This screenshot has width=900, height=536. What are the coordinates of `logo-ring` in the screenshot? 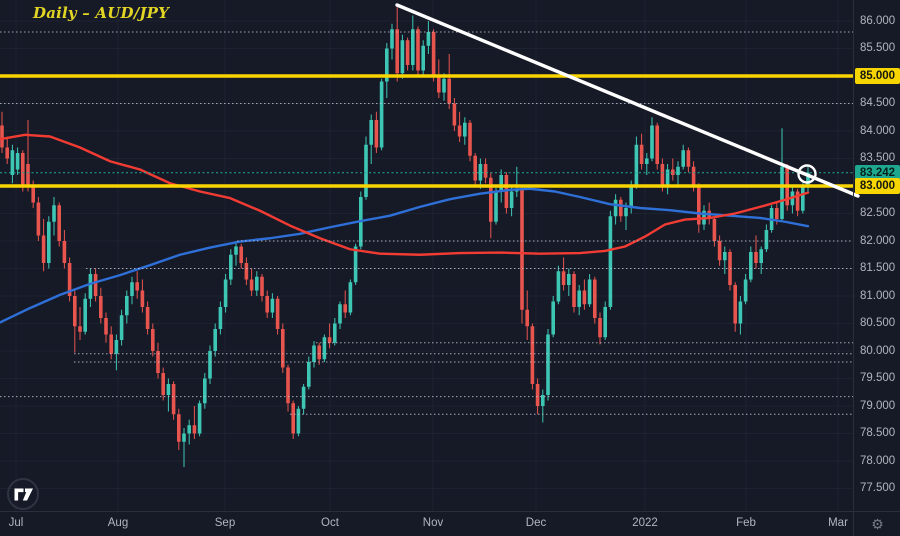 It's located at (23, 494).